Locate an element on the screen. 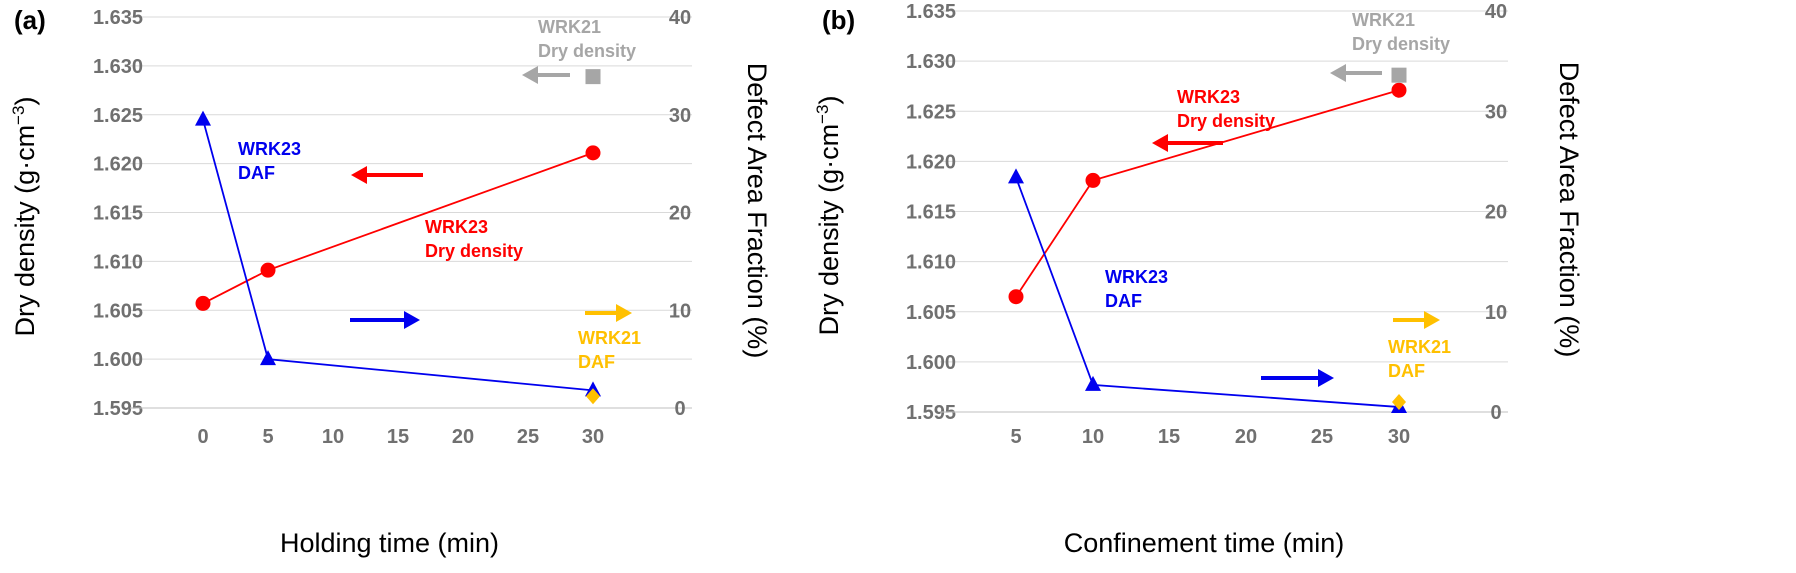 This screenshot has width=1796, height=573. panel-a-y2-axis-title: Defect Area Fraction (%) is located at coordinates (757, 211).